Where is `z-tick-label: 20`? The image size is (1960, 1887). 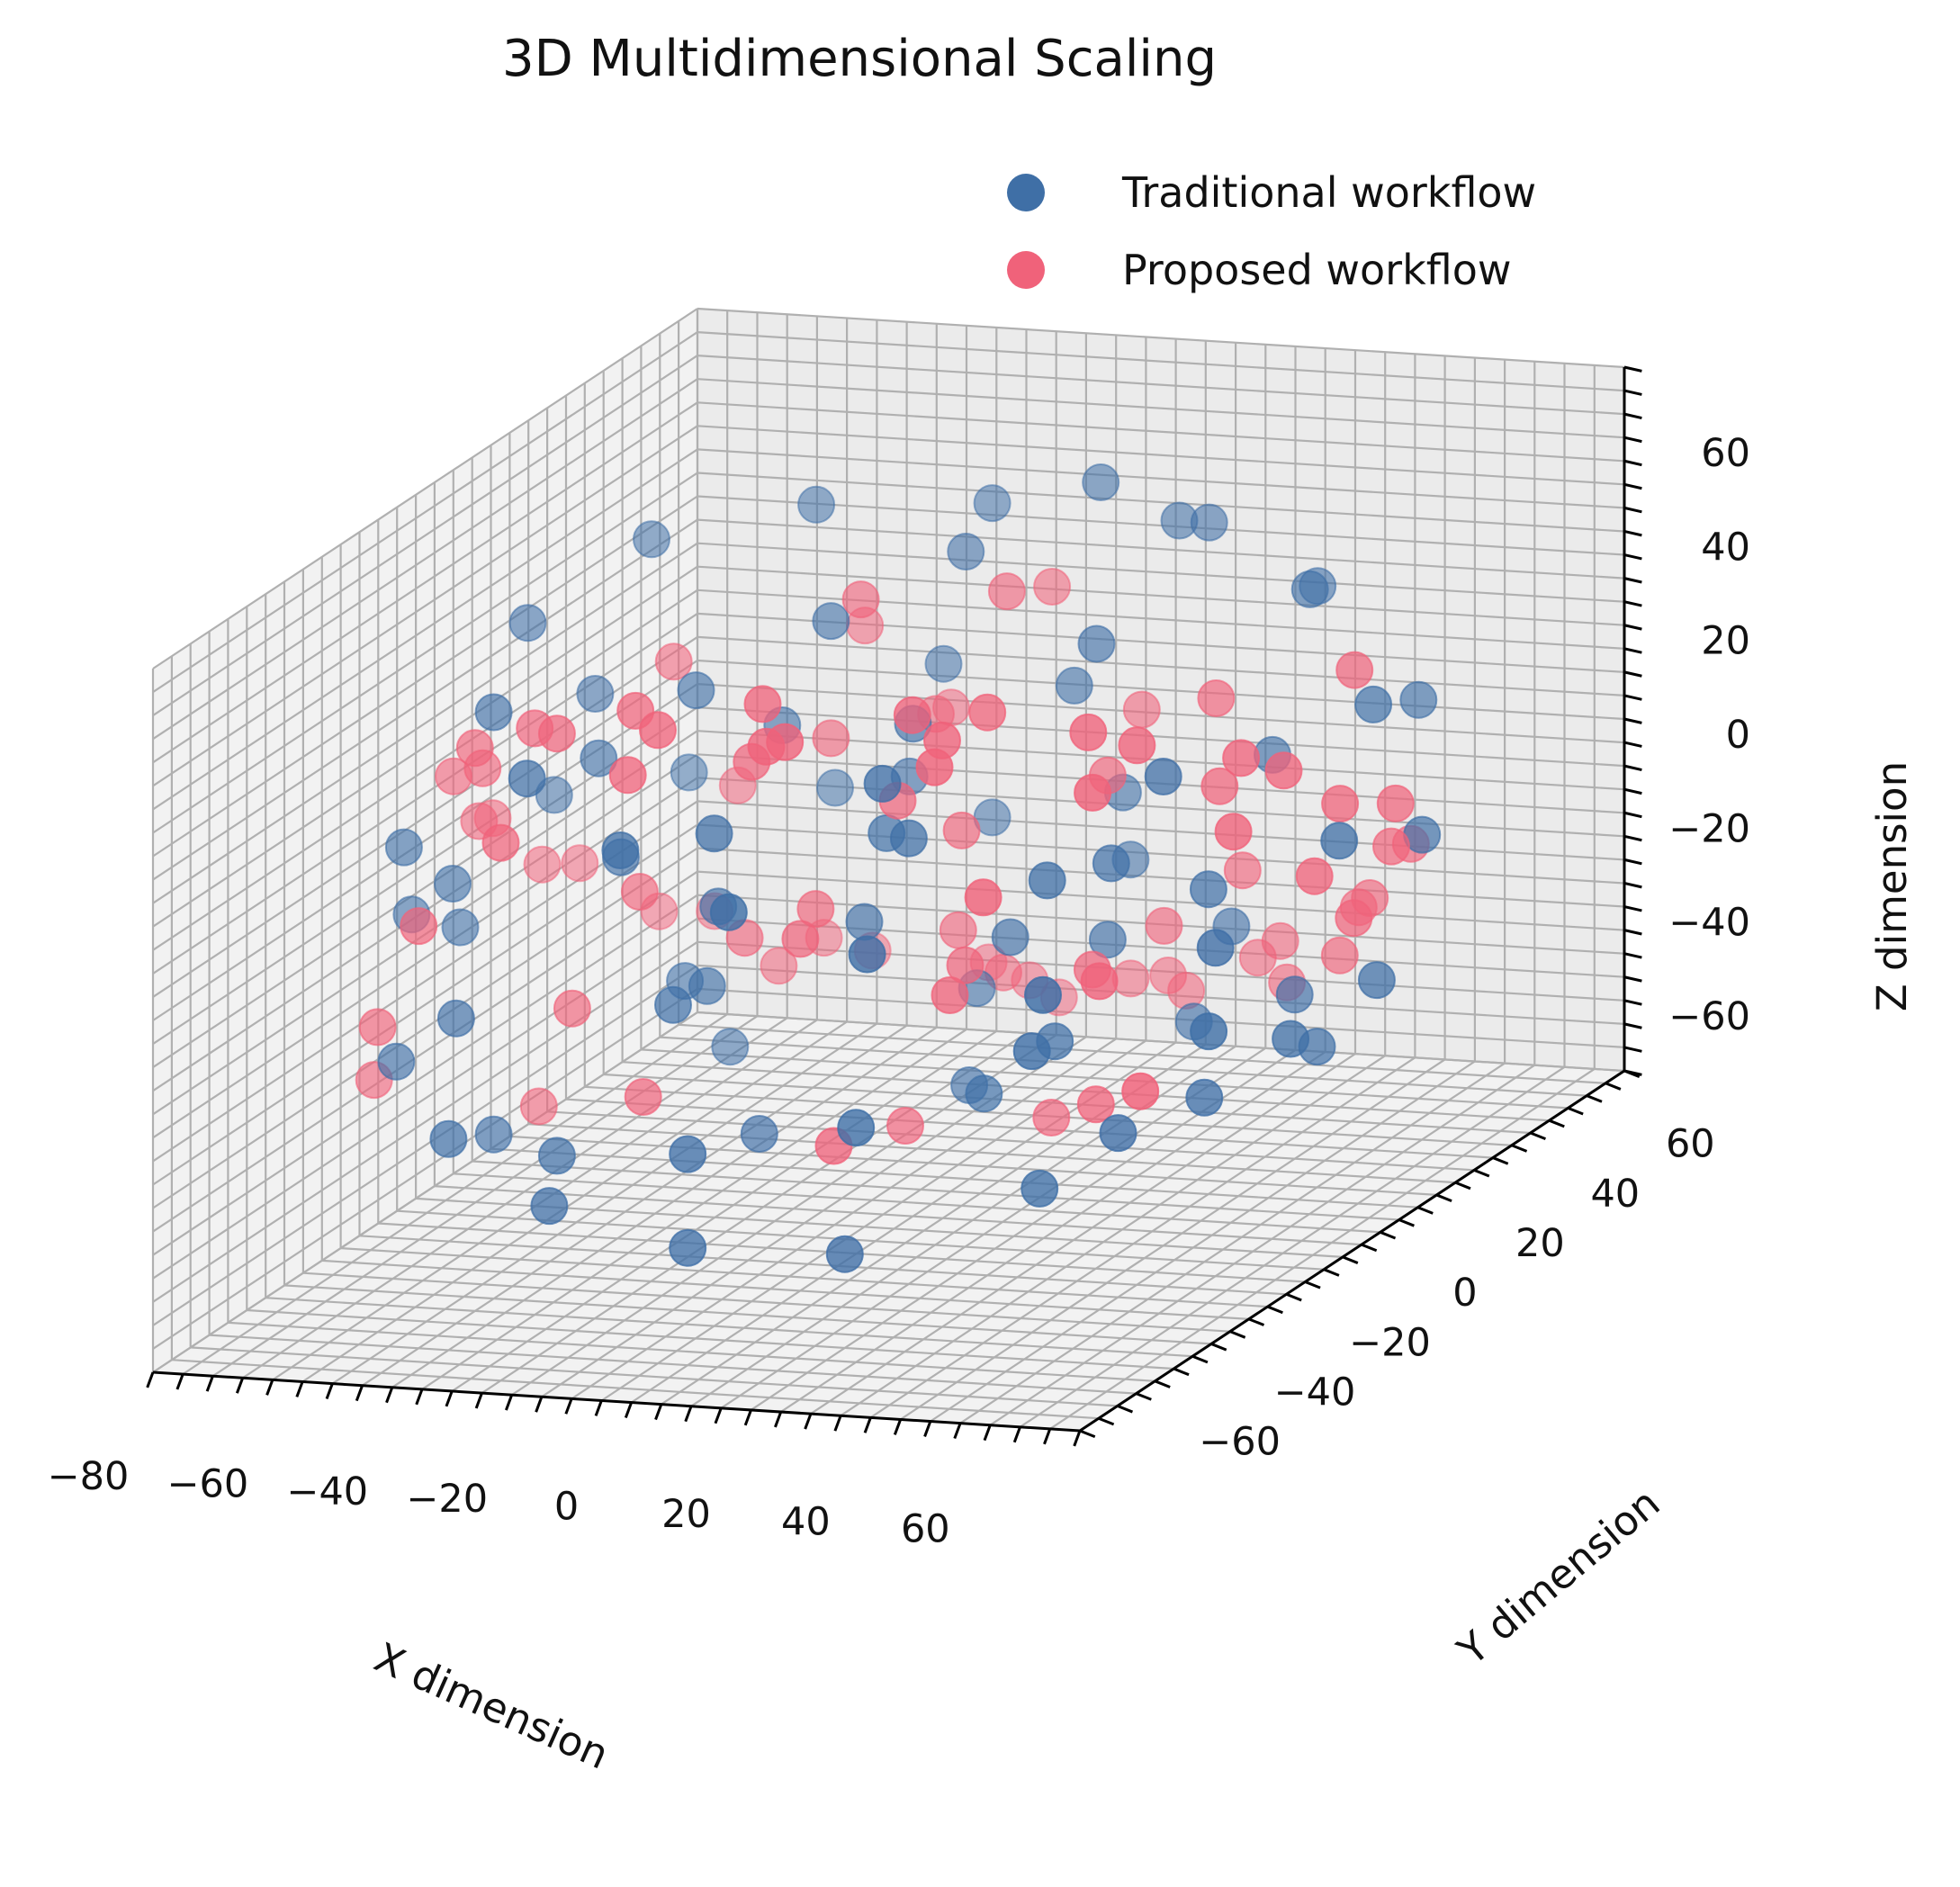
z-tick-label: 20 is located at coordinates (1725, 641).